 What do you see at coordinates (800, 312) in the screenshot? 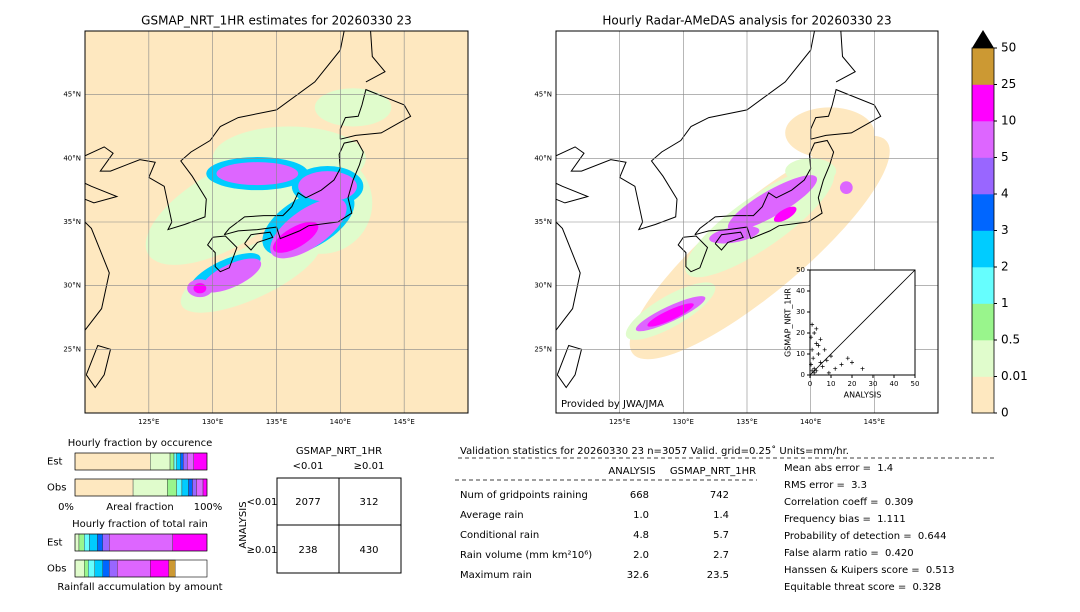
I see `y-tick-label: 30` at bounding box center [800, 312].